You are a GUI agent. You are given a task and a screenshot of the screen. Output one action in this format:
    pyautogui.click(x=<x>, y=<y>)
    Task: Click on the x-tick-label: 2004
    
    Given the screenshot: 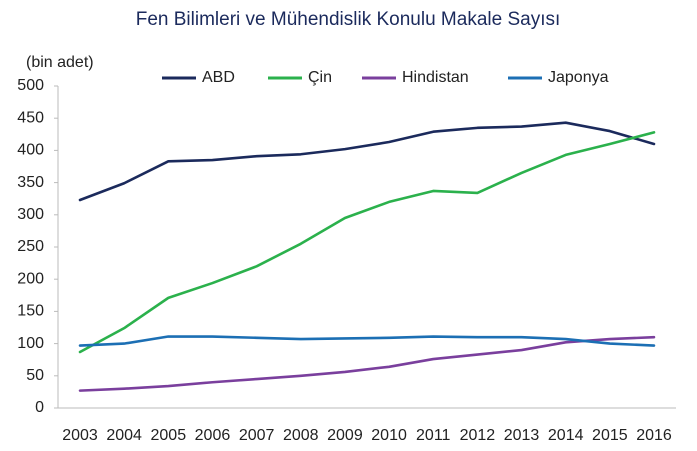 What is the action you would take?
    pyautogui.click(x=124, y=435)
    